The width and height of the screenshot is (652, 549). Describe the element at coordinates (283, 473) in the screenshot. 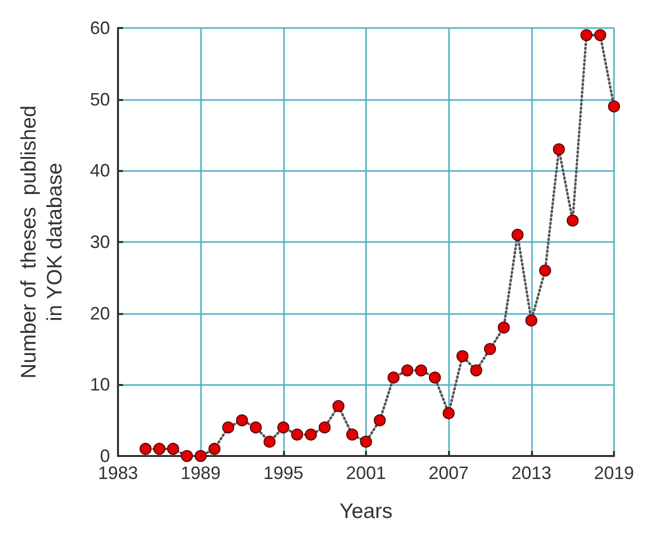

I see `x-tick-label: 1995` at that location.